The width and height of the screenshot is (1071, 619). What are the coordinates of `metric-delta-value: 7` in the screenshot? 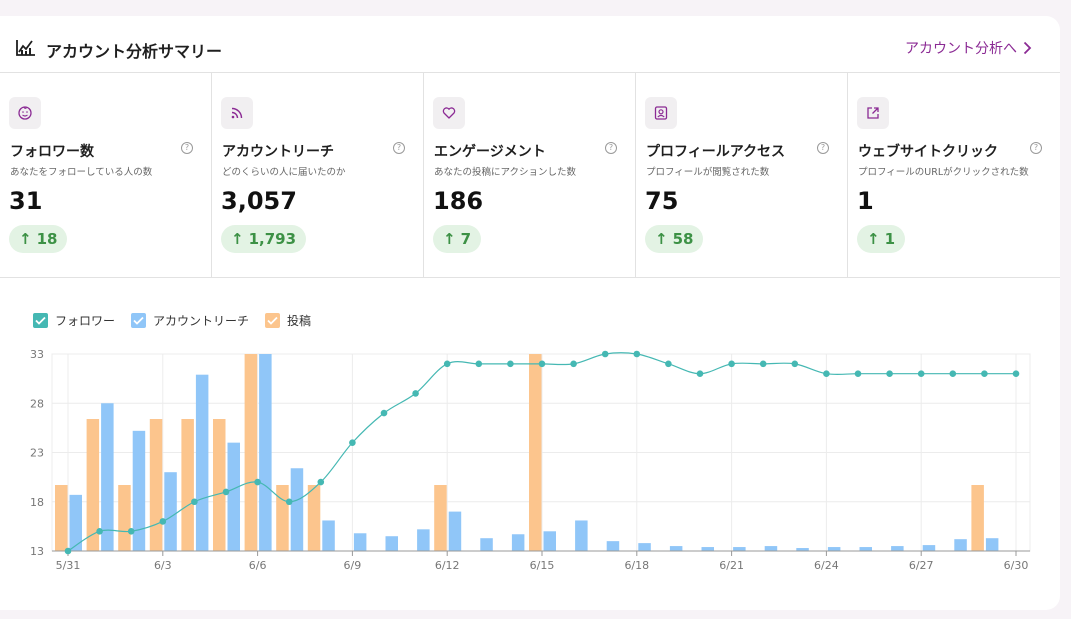 It's located at (466, 239).